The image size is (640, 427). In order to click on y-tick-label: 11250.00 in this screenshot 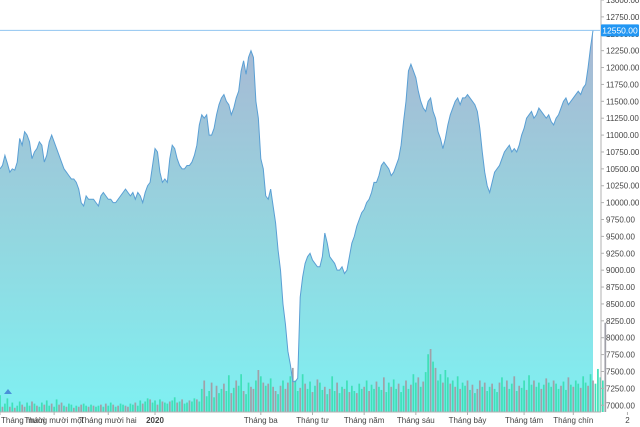, I will do `click(622, 118)`.